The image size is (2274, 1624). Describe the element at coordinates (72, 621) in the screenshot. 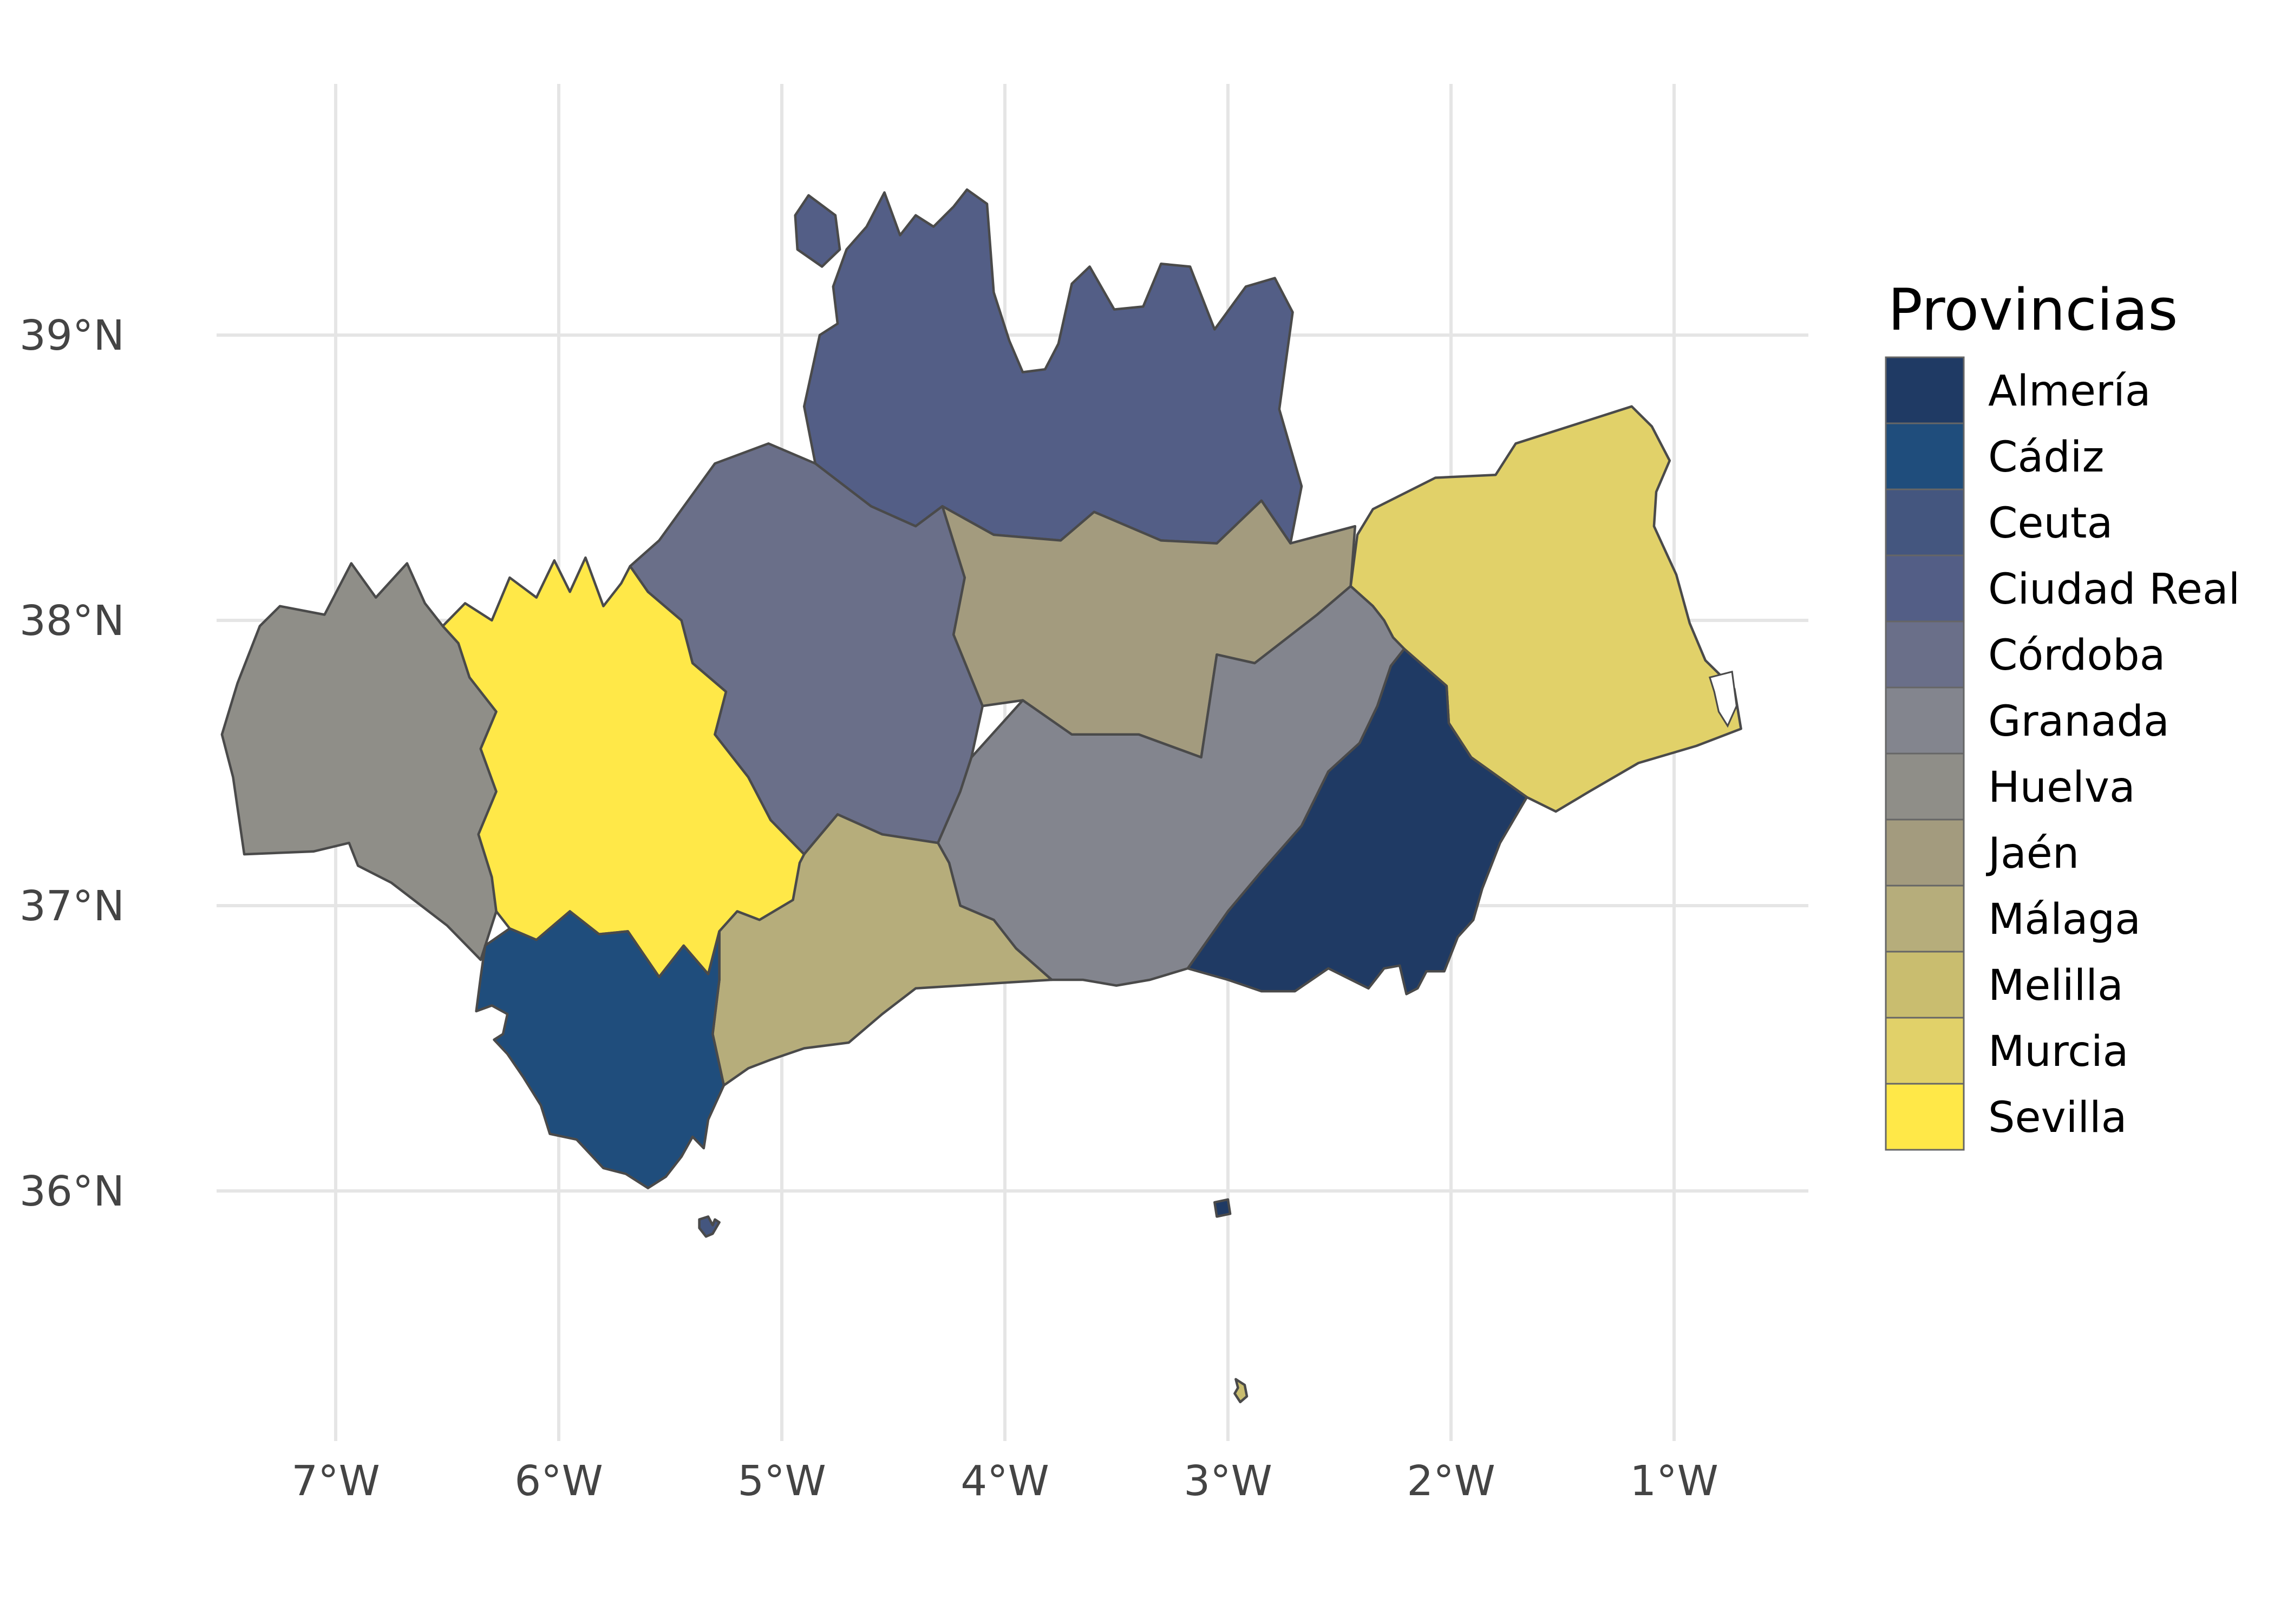

I see `y-axis-tick-label-38°n: 38°N` at that location.